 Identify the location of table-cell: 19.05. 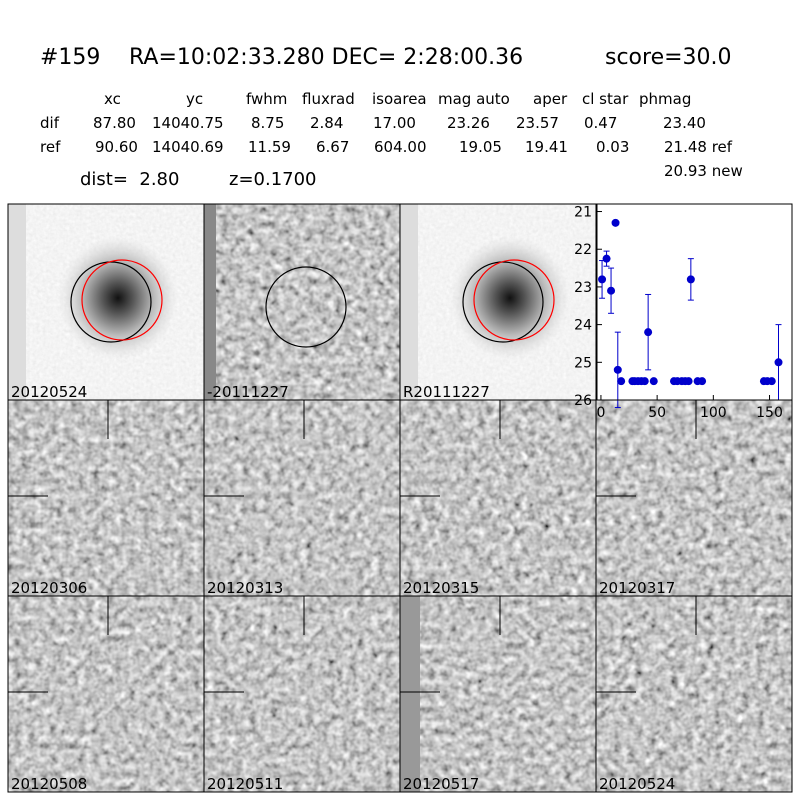
(480, 147).